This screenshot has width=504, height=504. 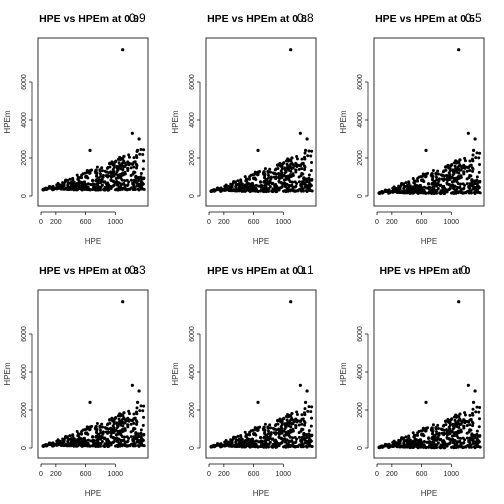 I want to click on scatter-points, so click(x=93, y=374).